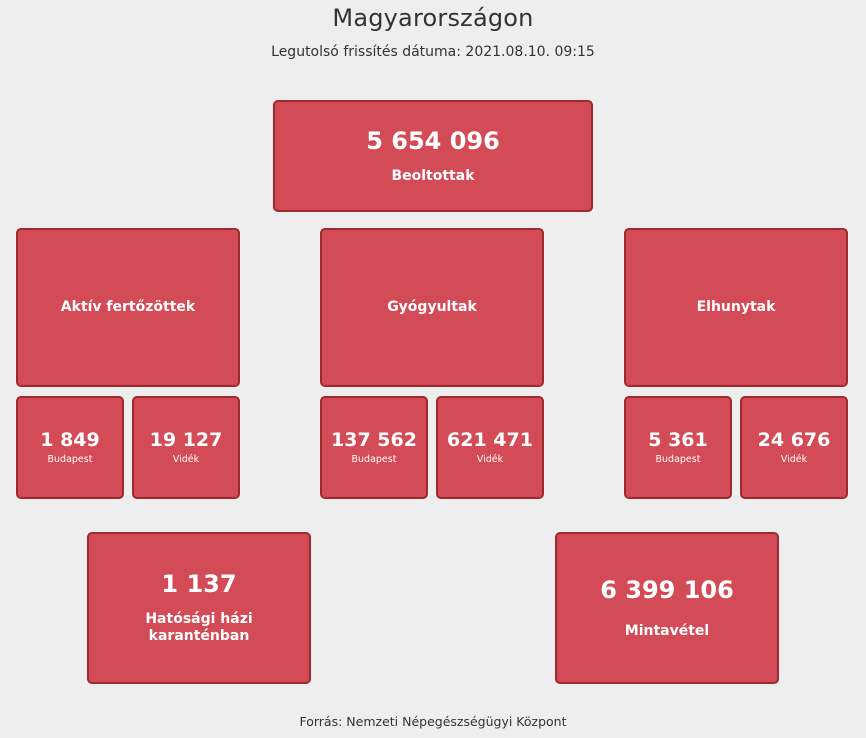  I want to click on active-countryside-value: 19 127, so click(186, 440).